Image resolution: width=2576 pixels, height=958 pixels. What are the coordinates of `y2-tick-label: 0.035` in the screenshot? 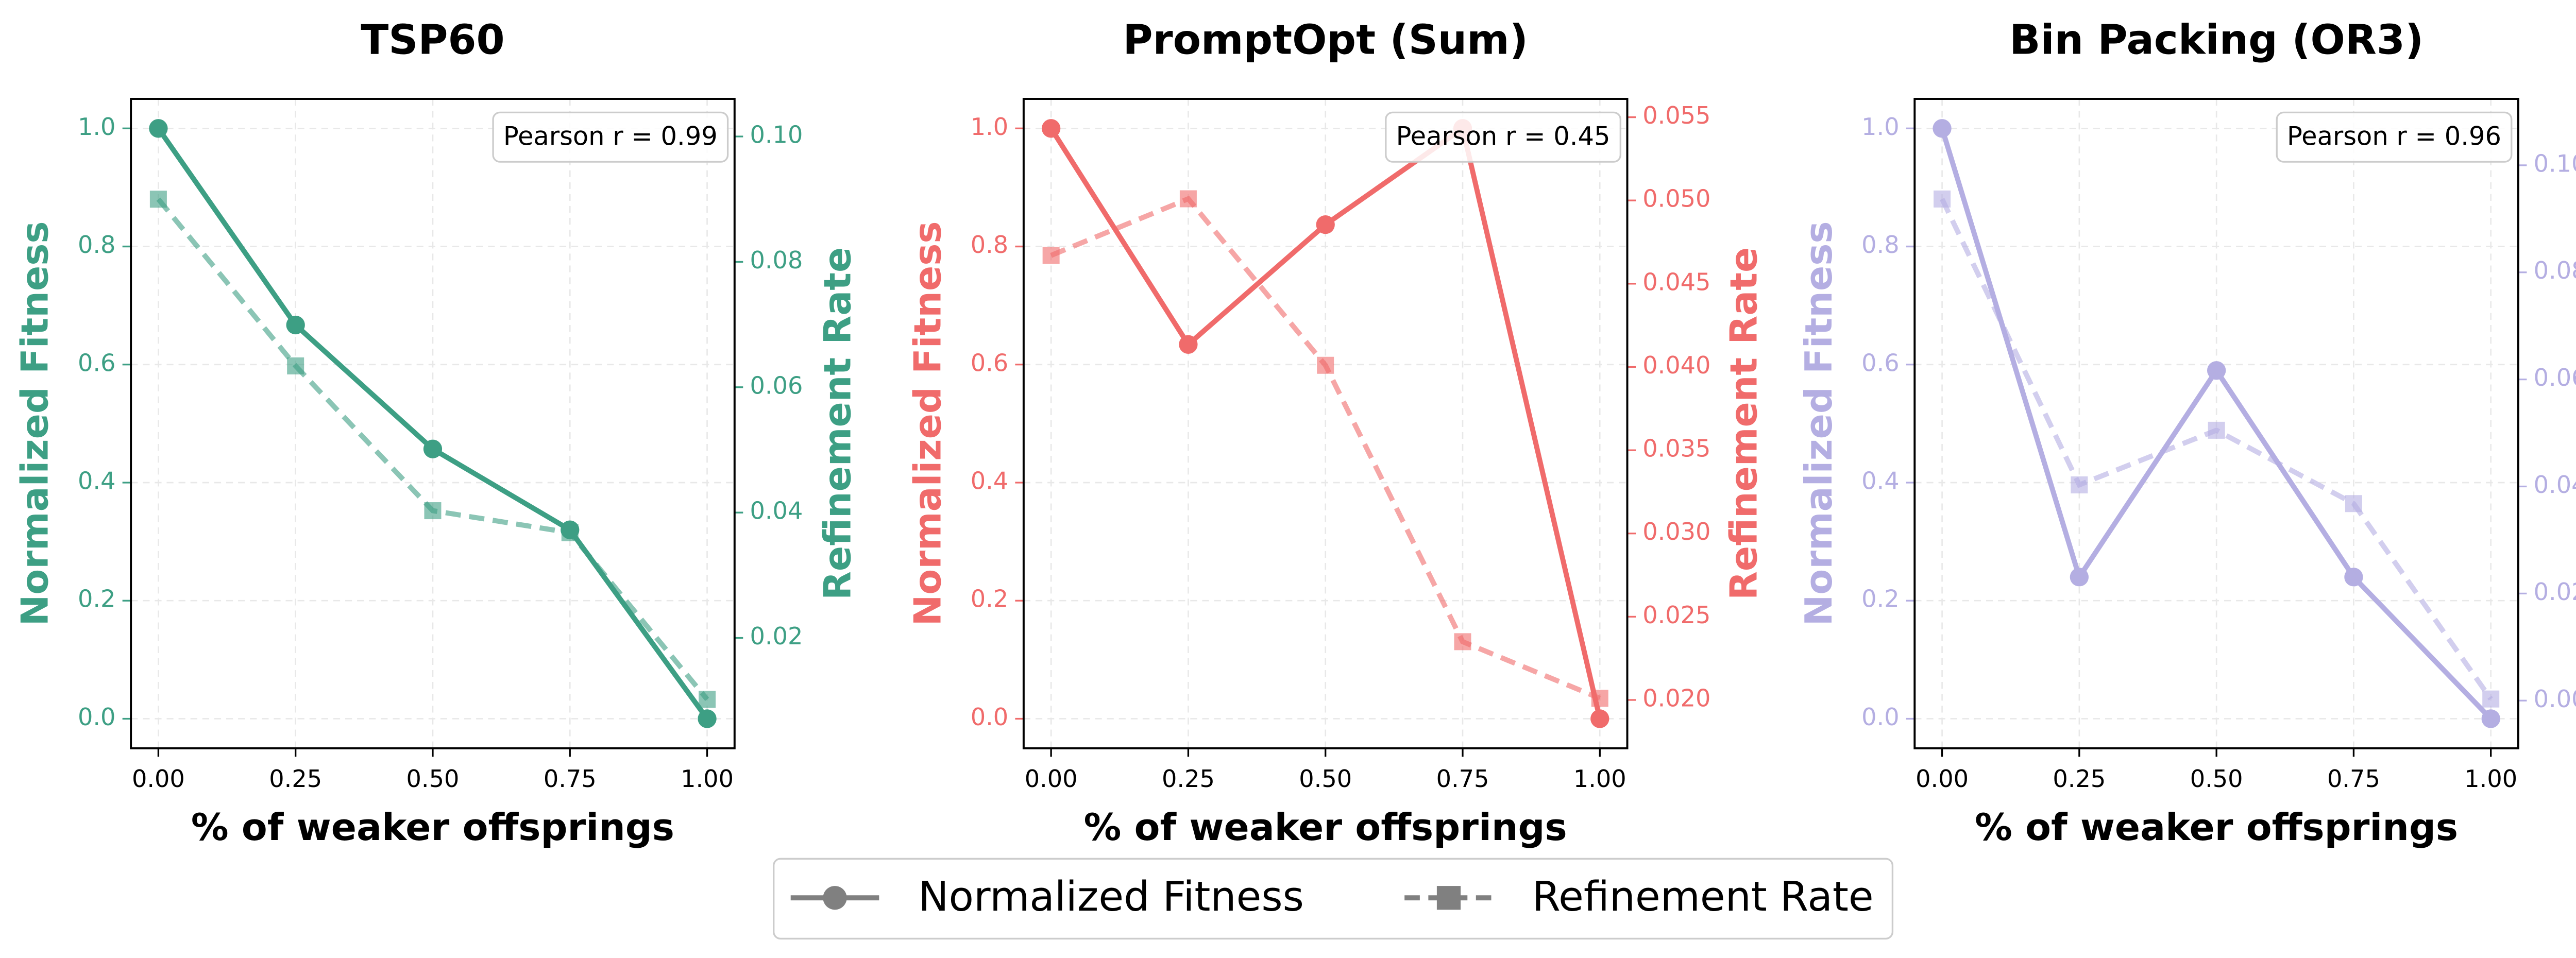 It's located at (1676, 449).